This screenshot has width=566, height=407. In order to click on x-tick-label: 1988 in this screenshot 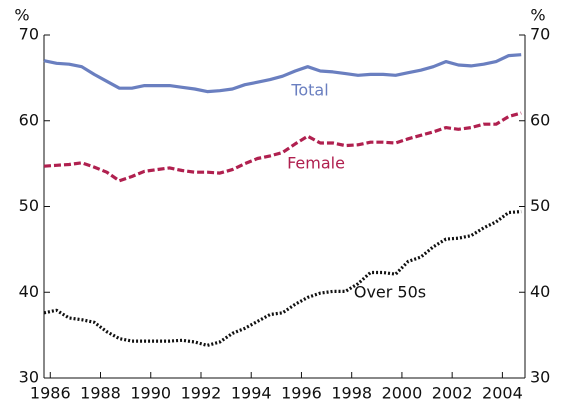, I will do `click(100, 393)`.